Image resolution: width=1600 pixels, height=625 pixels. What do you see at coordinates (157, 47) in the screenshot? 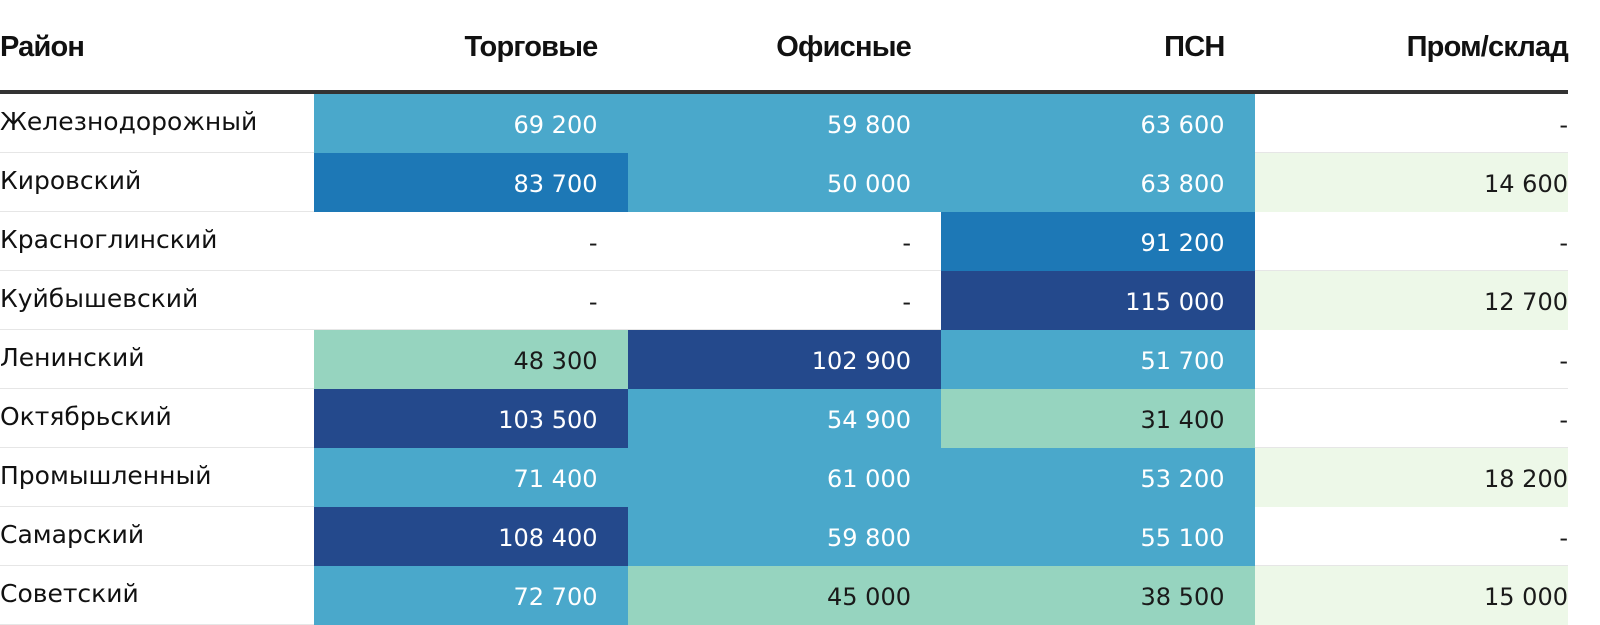
I see `column-header-district: Район` at bounding box center [157, 47].